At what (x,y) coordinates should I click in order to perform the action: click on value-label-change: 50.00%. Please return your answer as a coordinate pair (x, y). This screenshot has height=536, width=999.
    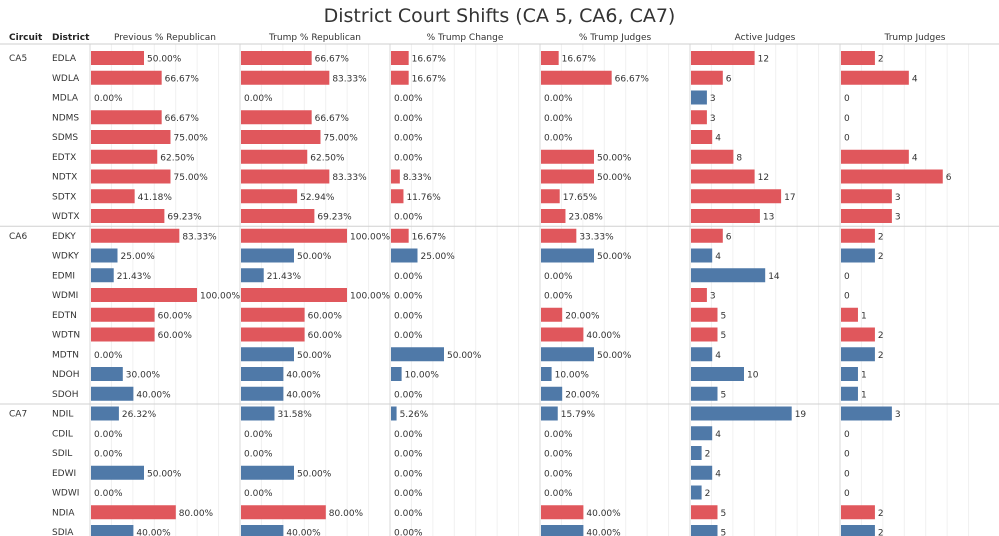
    Looking at the image, I should click on (464, 356).